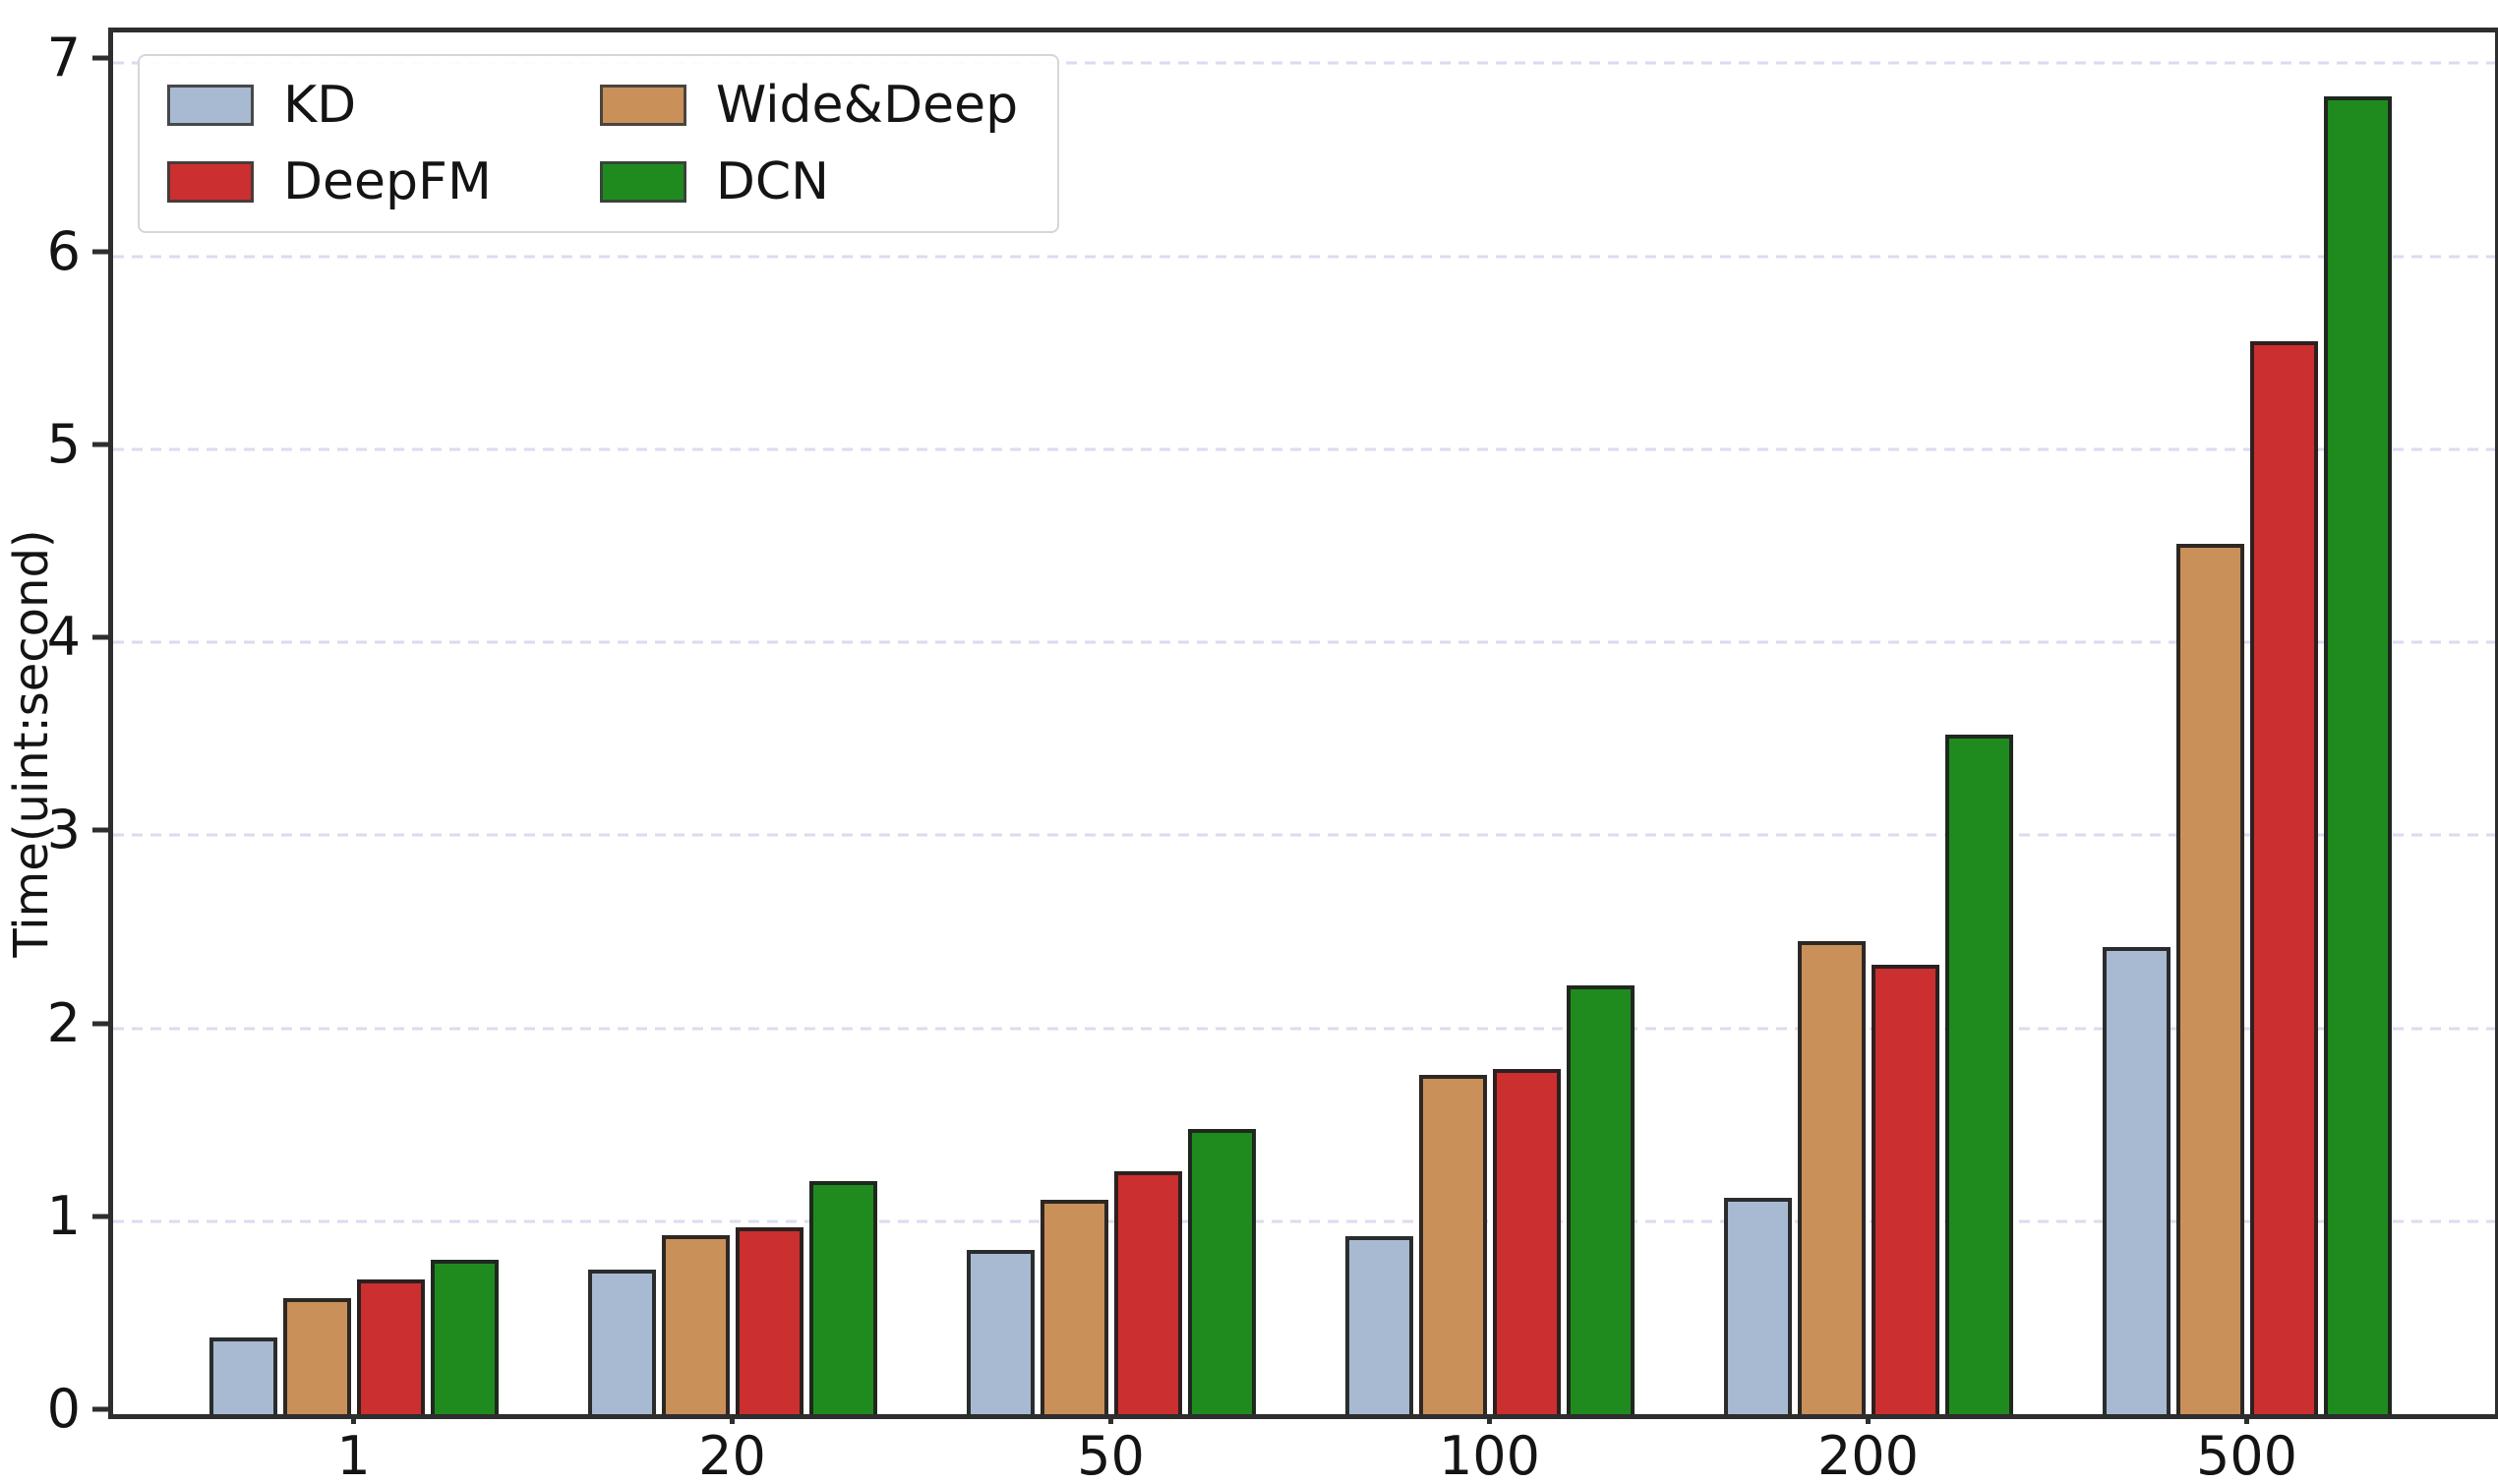 This screenshot has height=1484, width=2498. I want to click on x-slot-20: 20, so click(732, 1449).